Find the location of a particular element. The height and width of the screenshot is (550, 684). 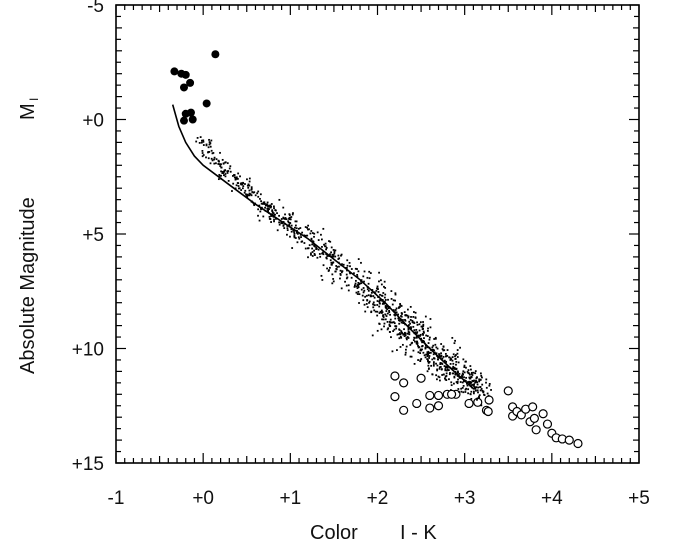

y-tick-label: -5 is located at coordinates (95, 8).